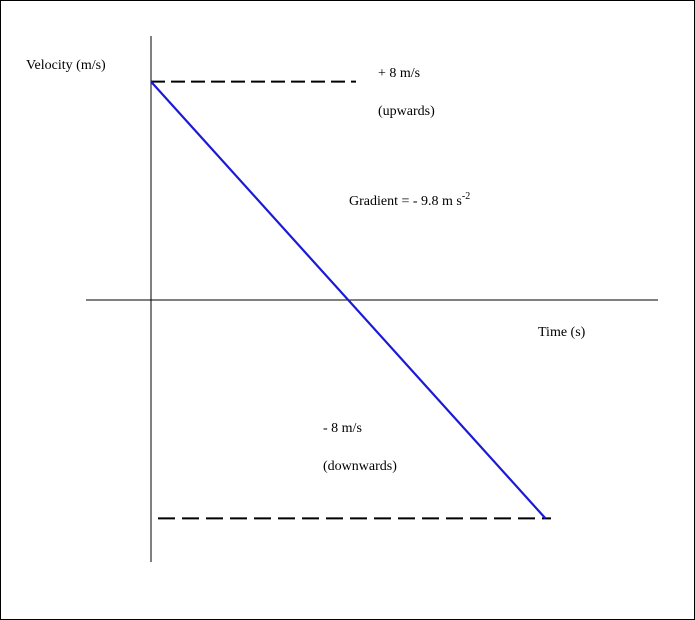 This screenshot has width=695, height=620. I want to click on bottom-direction-annotation: (downwards), so click(360, 466).